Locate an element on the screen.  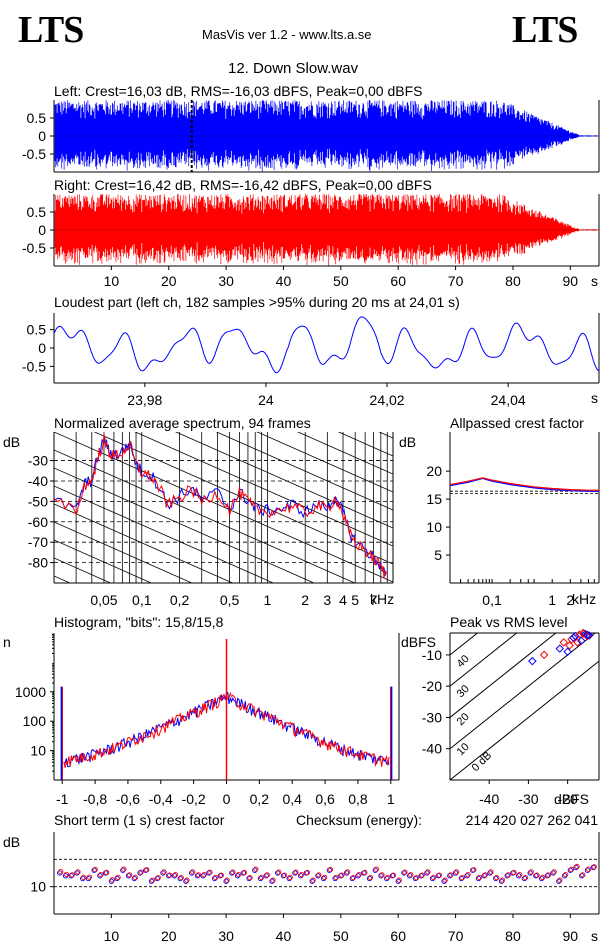
histogram-xtick-label: -1 is located at coordinates (62, 799).